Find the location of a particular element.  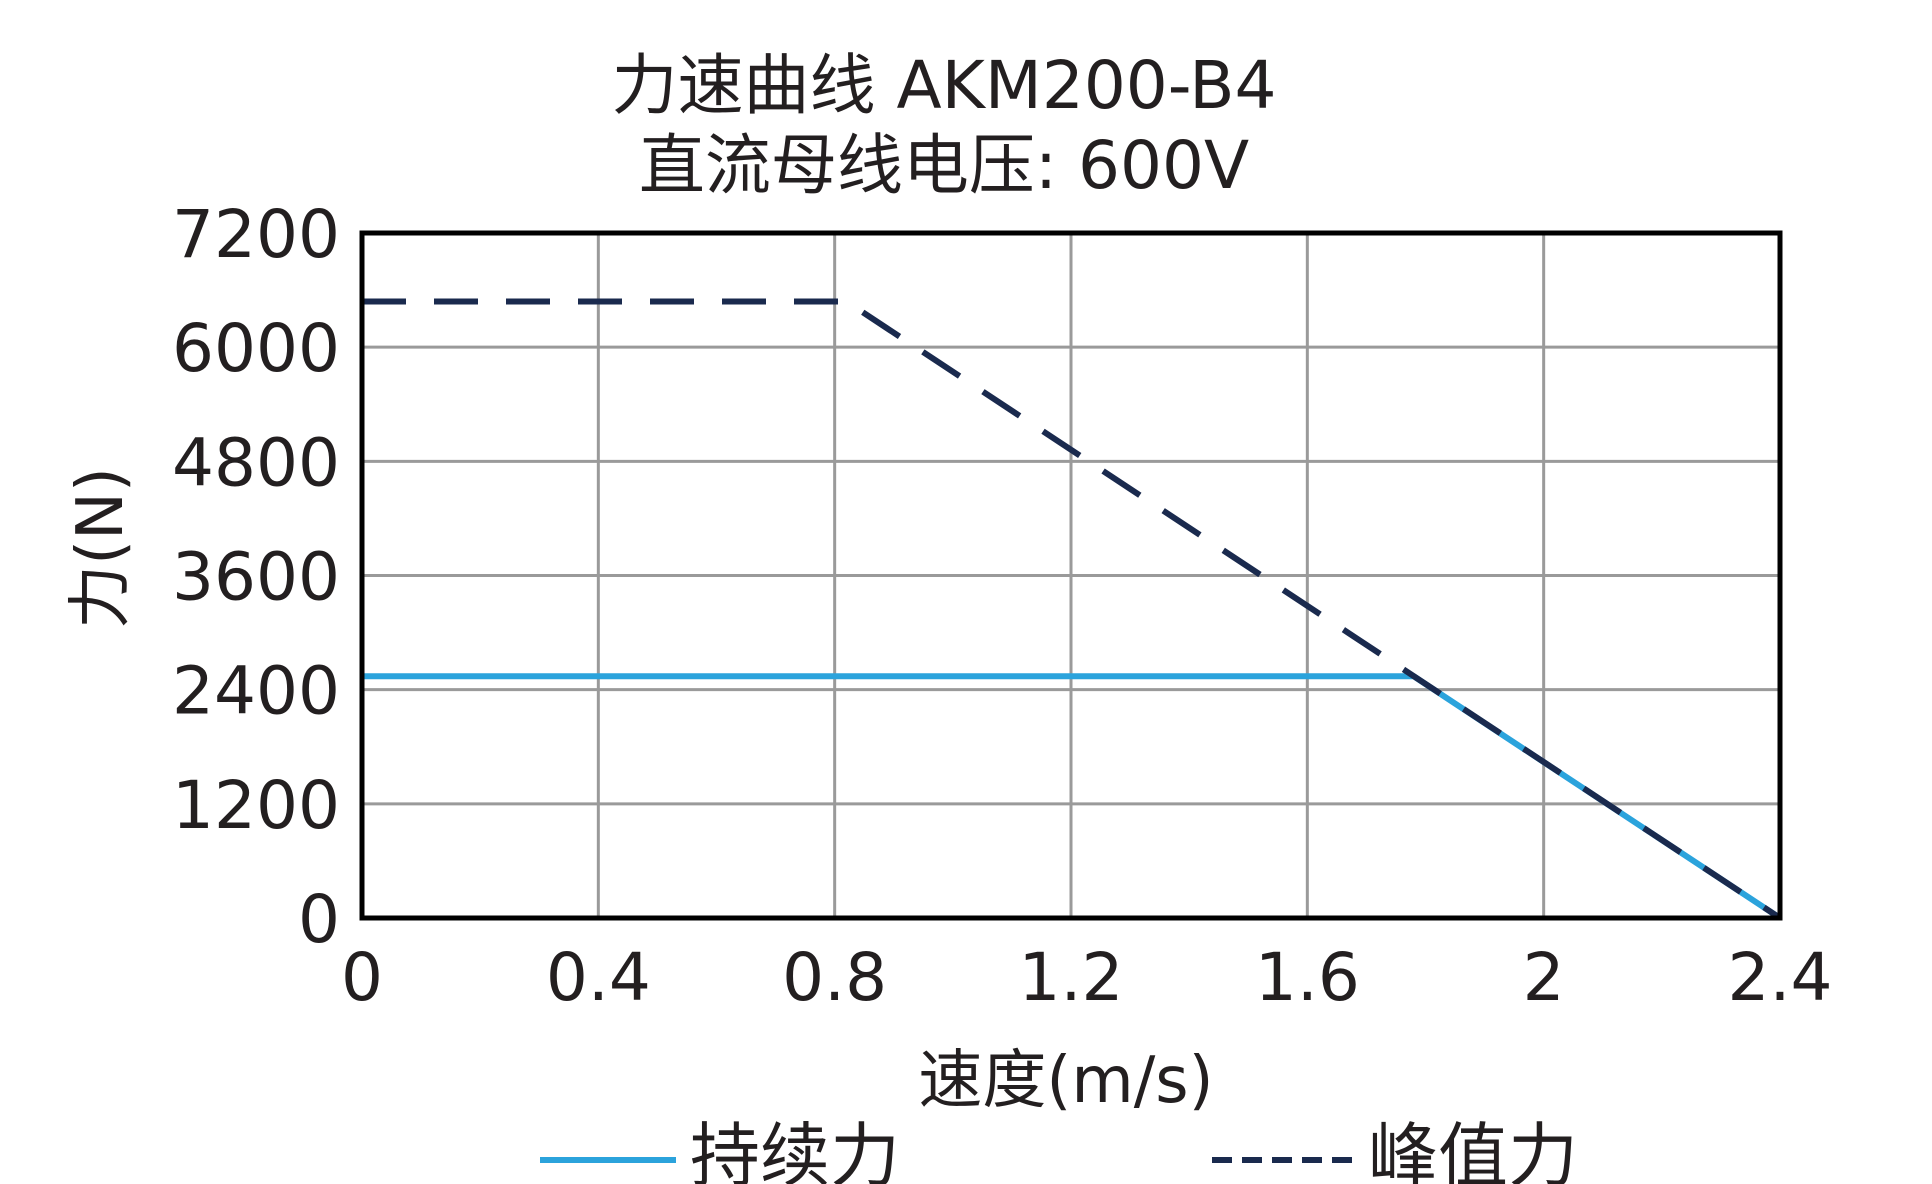

x-tick-labels: 0 0.4 0.8 1.2 1.6 2 2.4 is located at coordinates (1086, 977).